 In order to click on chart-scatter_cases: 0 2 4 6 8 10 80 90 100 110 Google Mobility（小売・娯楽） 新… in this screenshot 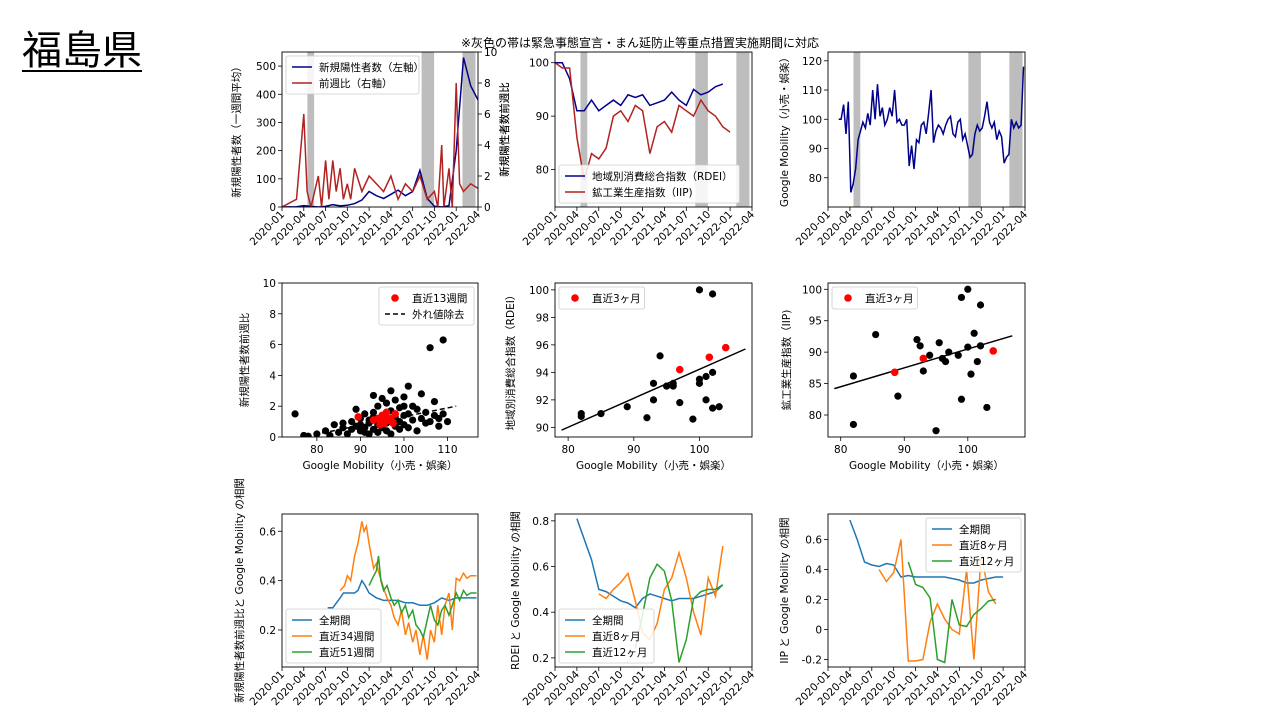, I will do `click(358, 375)`.